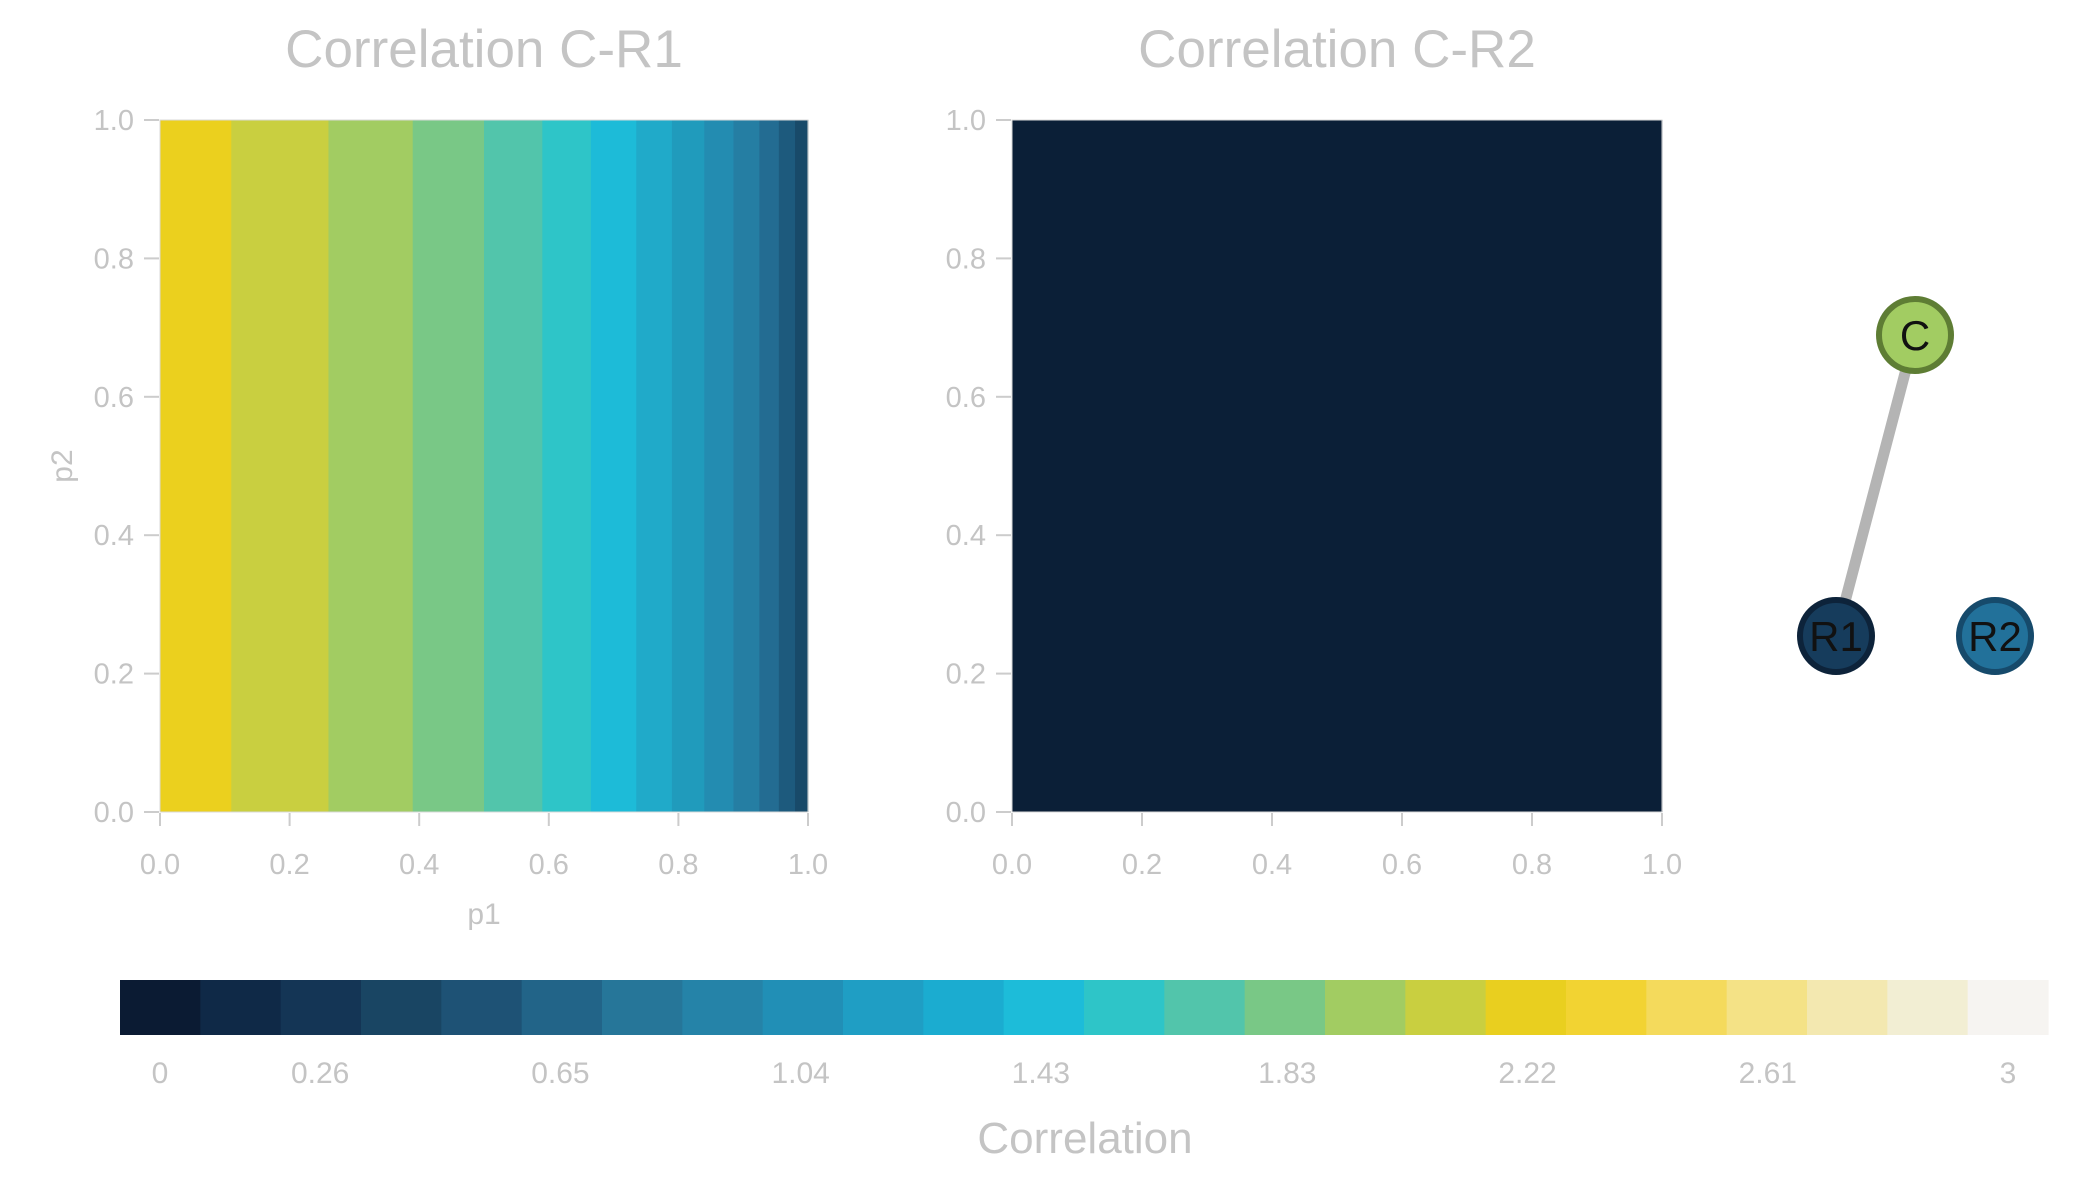 Image resolution: width=2100 pixels, height=1200 pixels. What do you see at coordinates (1041, 1073) in the screenshot?
I see `colorbar-tick-label: 1.43` at bounding box center [1041, 1073].